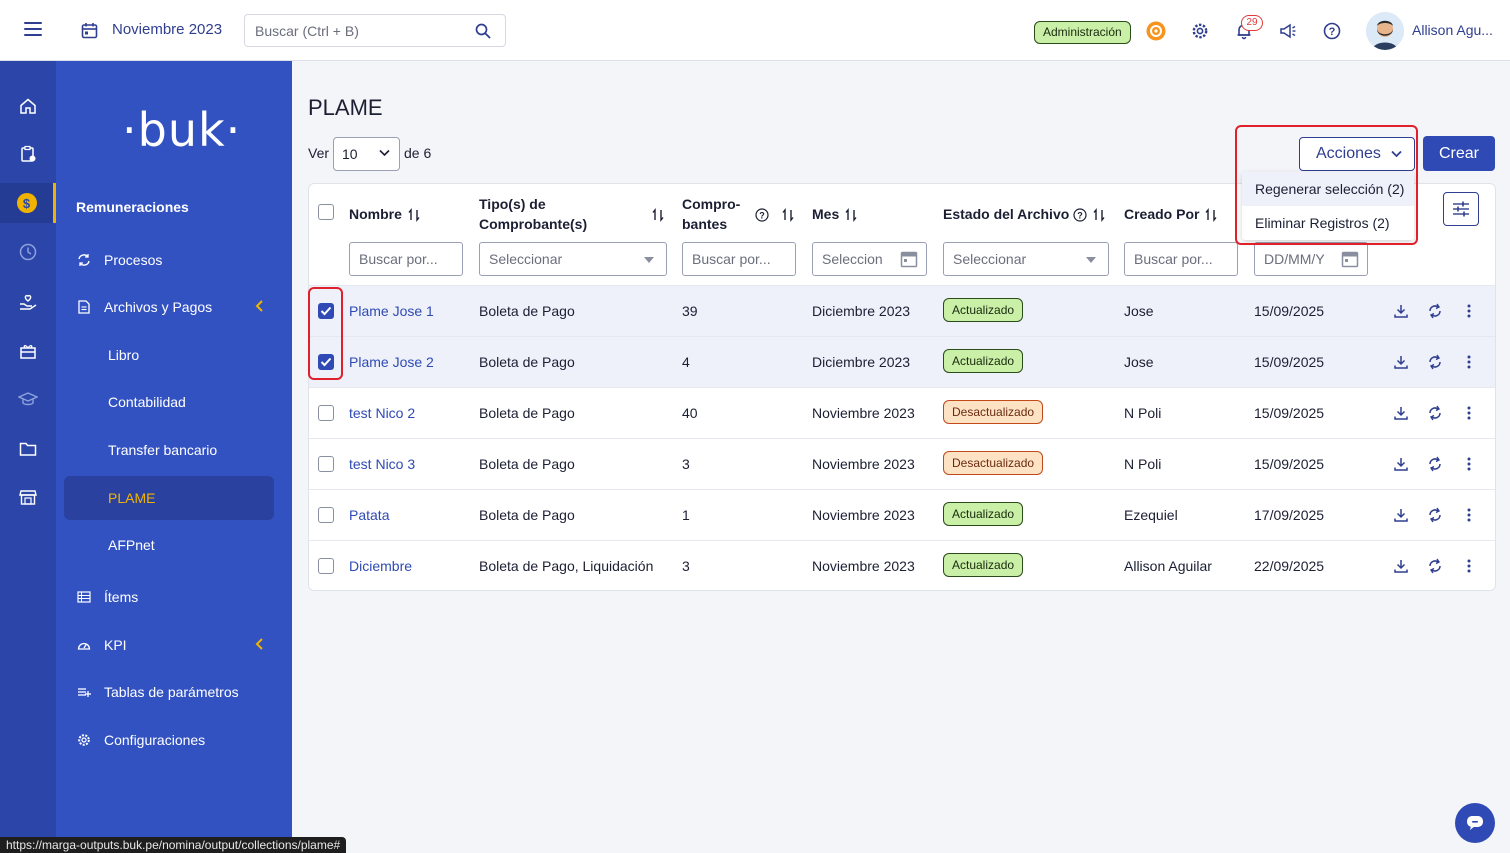  Describe the element at coordinates (169, 355) in the screenshot. I see `nav-libro: Libro` at that location.